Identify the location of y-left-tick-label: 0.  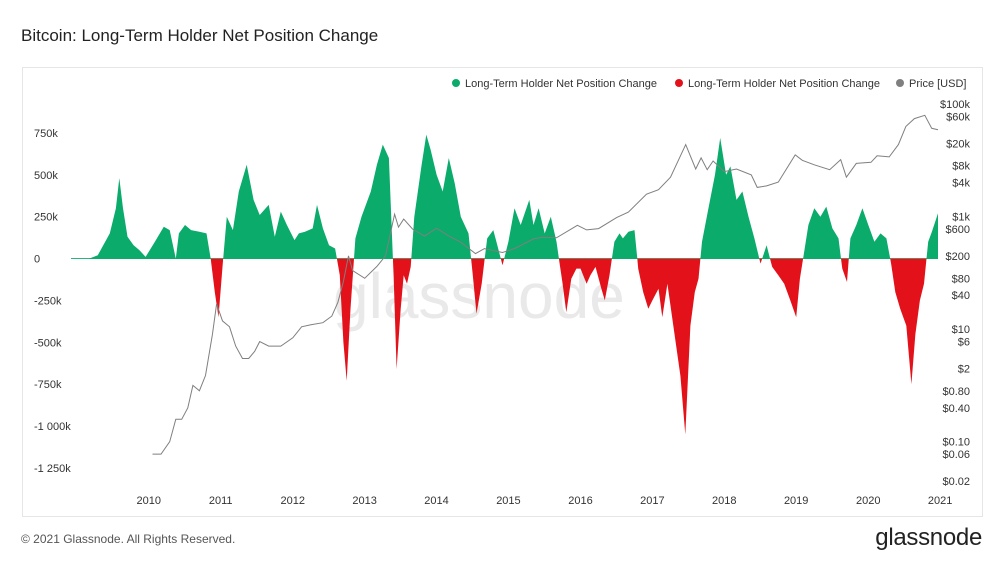
(37, 260).